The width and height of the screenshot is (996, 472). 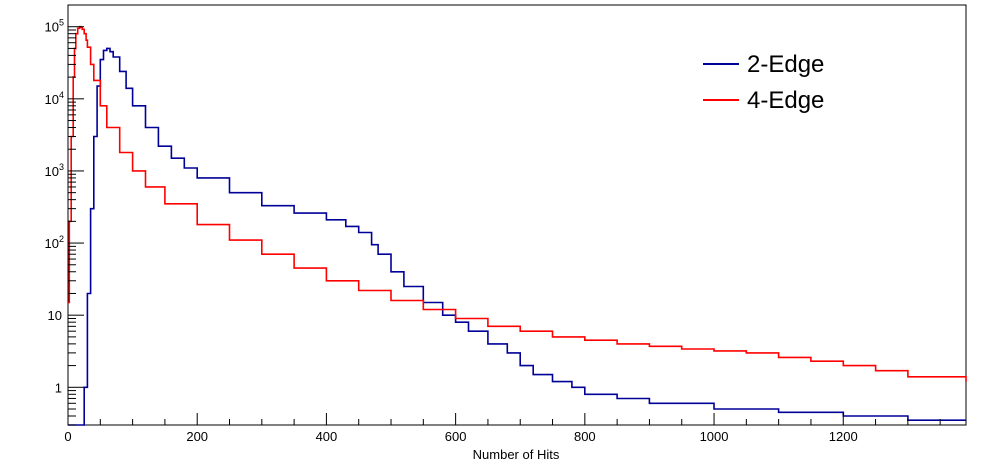 I want to click on legend-label-4-edge: 4-Edge, so click(x=785, y=100).